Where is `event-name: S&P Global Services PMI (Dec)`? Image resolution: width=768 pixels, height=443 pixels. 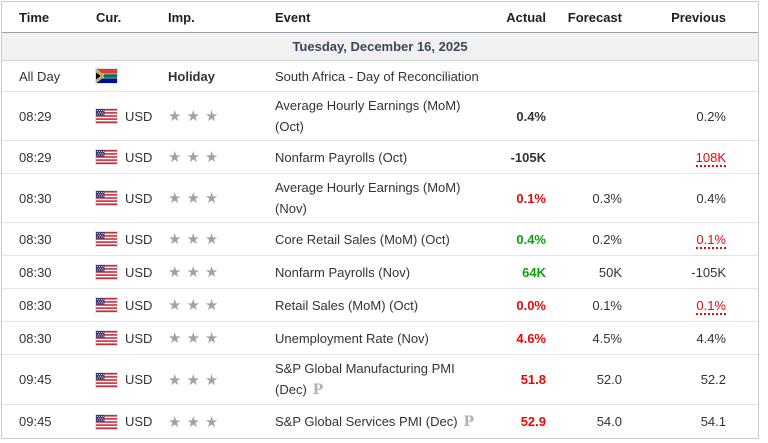
event-name: S&P Global Services PMI (Dec) is located at coordinates (366, 421).